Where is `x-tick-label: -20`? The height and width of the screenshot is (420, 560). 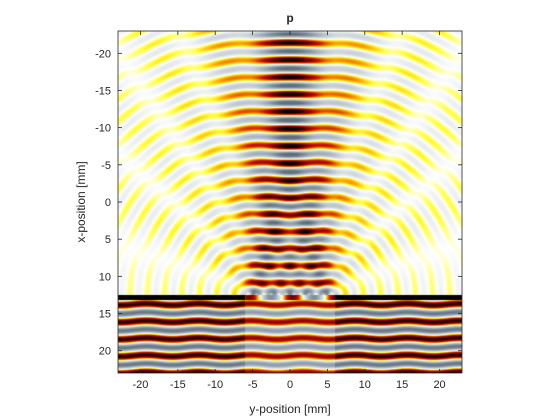
x-tick-label: -20 is located at coordinates (140, 385).